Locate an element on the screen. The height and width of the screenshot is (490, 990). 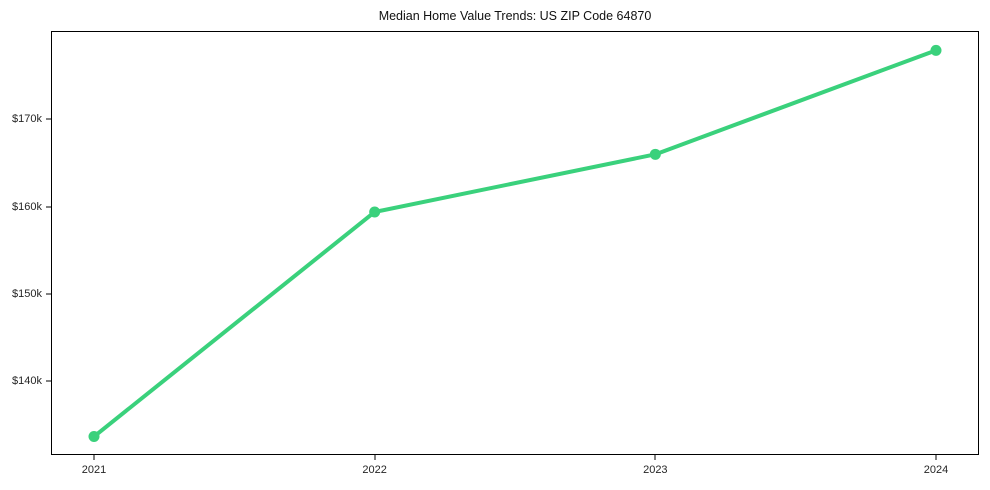
y-axis-tick-label: $170k is located at coordinates (27, 119).